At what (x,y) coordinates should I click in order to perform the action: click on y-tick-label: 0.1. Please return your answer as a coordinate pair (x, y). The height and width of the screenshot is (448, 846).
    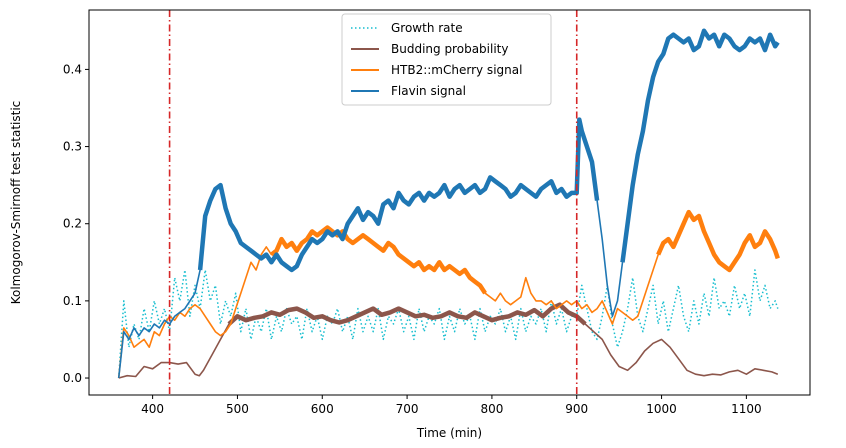
    Looking at the image, I should click on (72, 301).